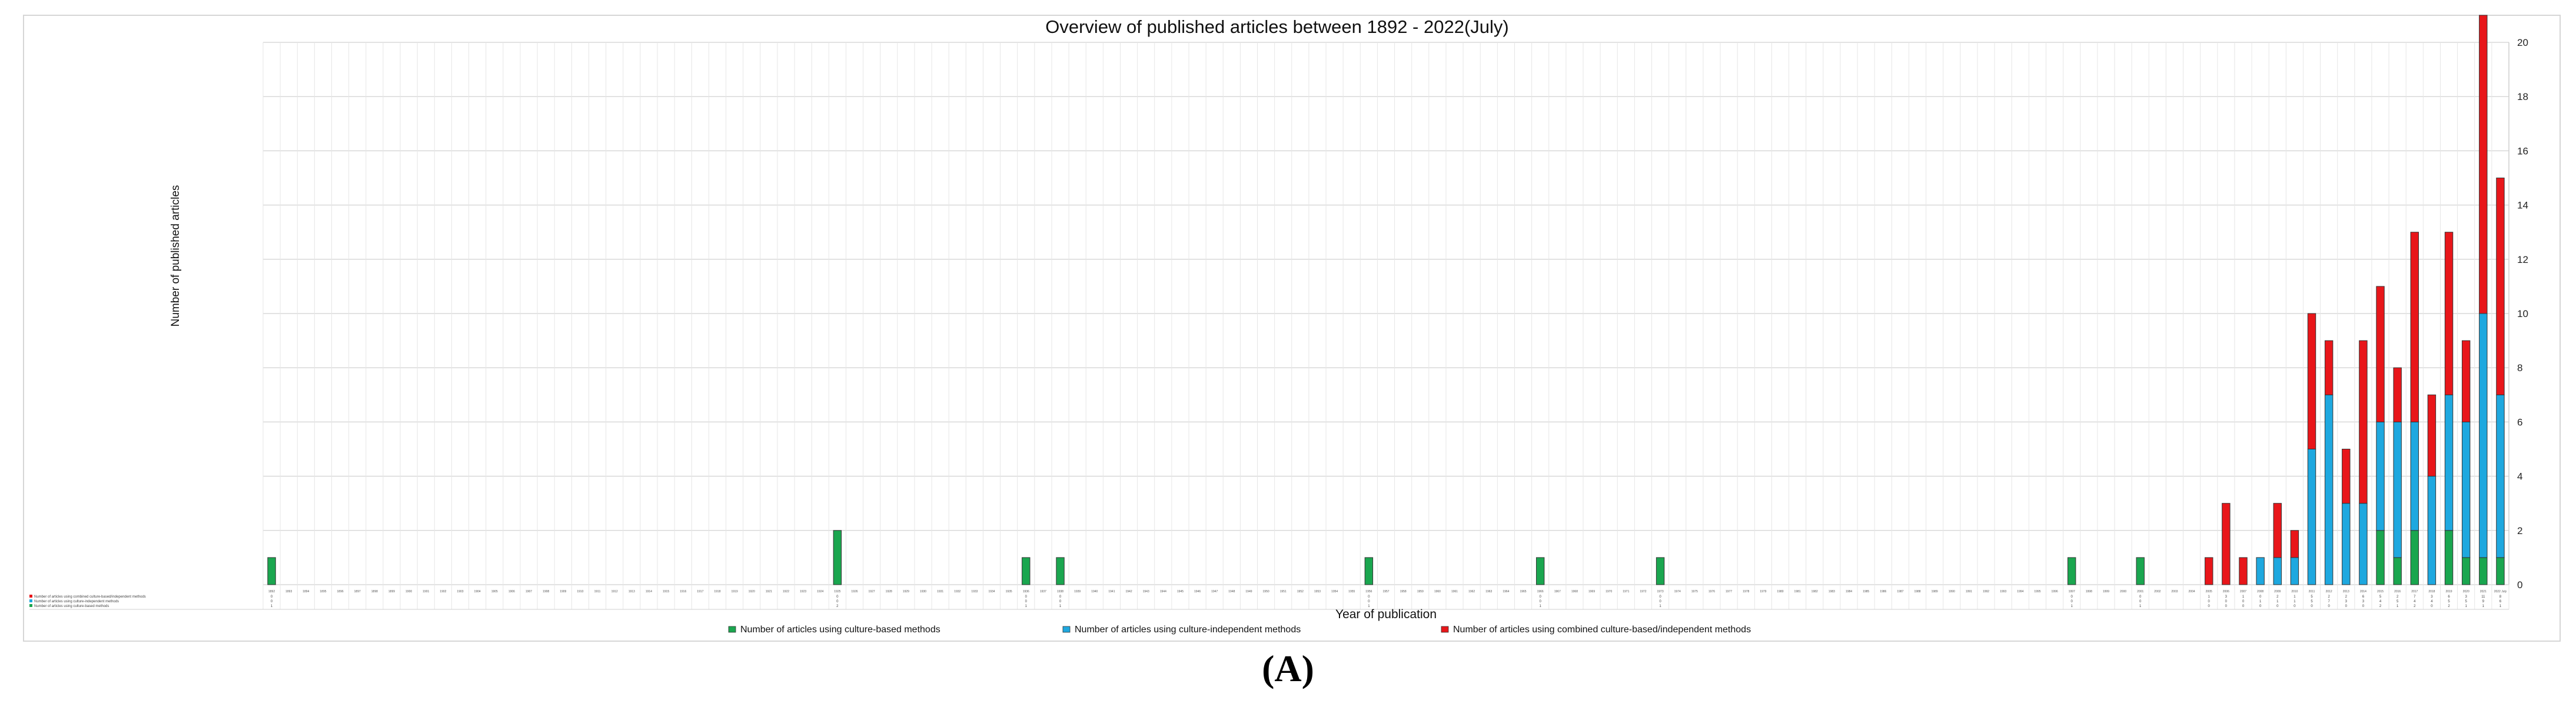 This screenshot has width=2576, height=707. I want to click on x-tick-label: 1961, so click(1454, 592).